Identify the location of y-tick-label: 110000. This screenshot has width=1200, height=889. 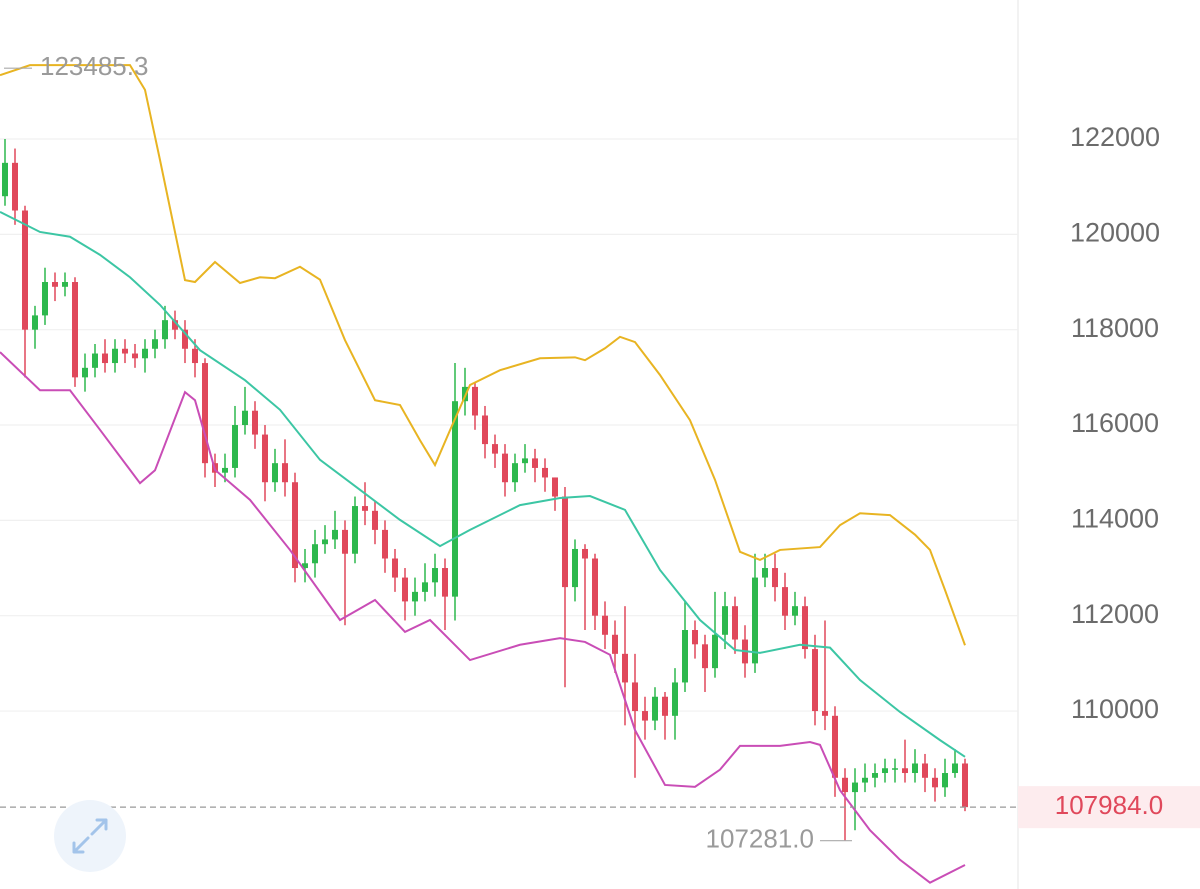
(1115, 709).